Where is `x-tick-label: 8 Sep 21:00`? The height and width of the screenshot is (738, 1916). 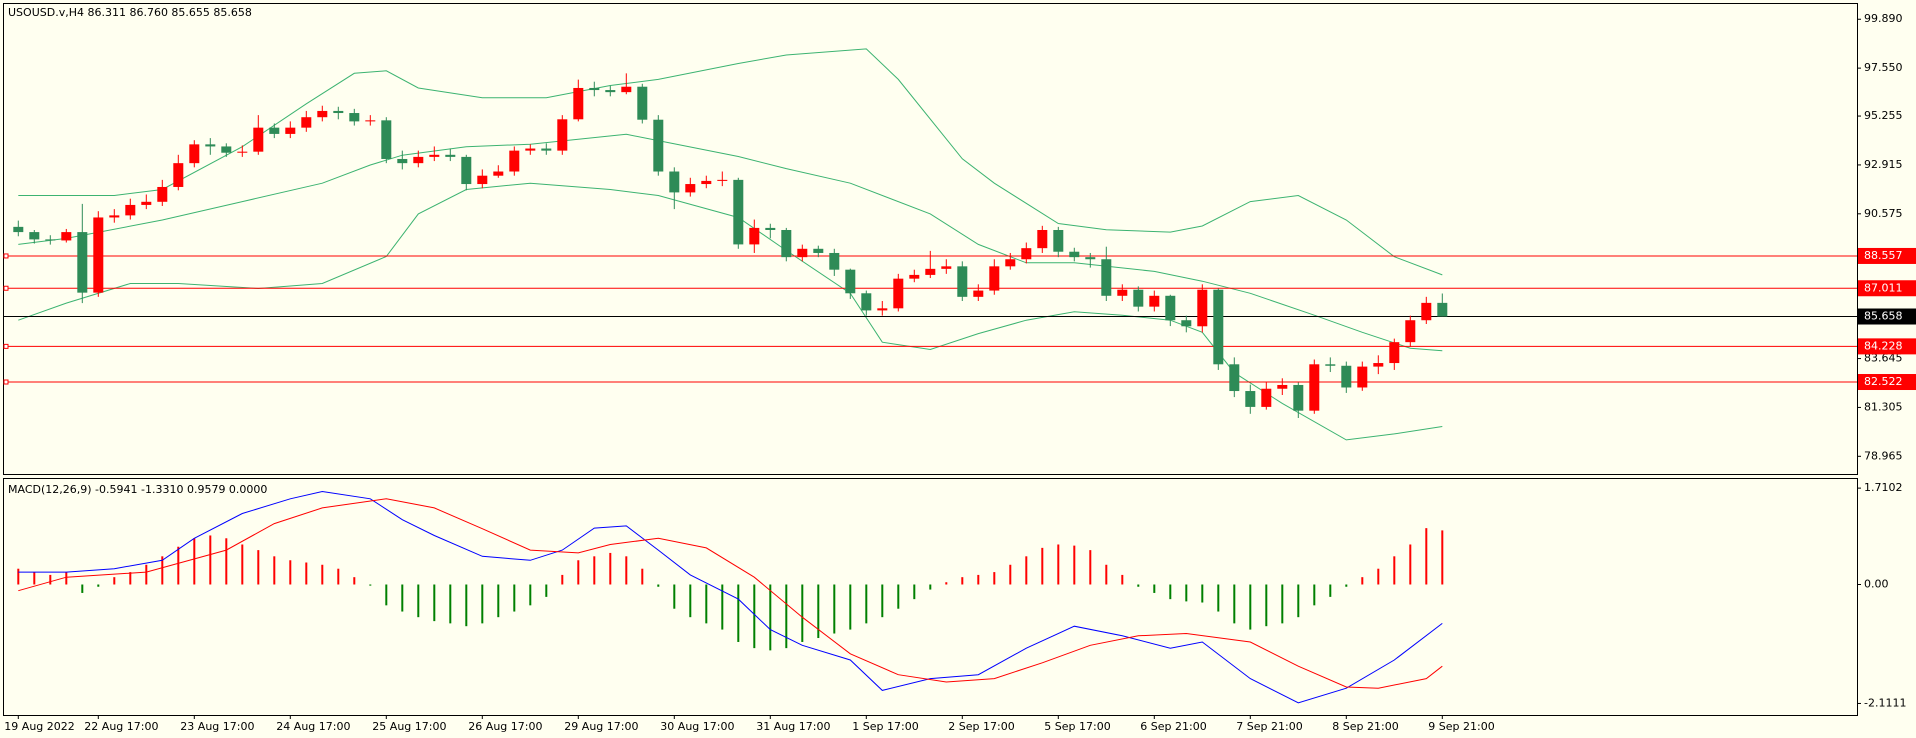
x-tick-label: 8 Sep 21:00 is located at coordinates (1365, 726).